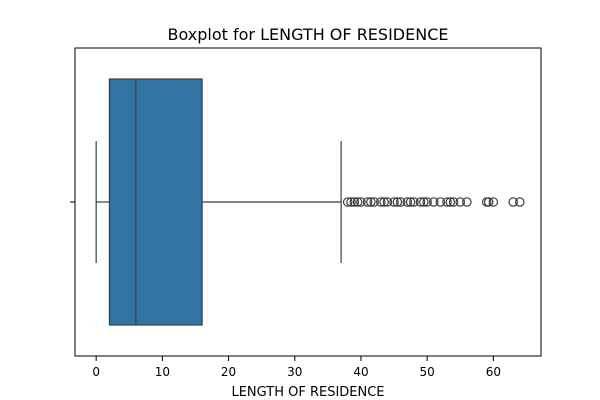  I want to click on iqr-box, so click(155, 202).